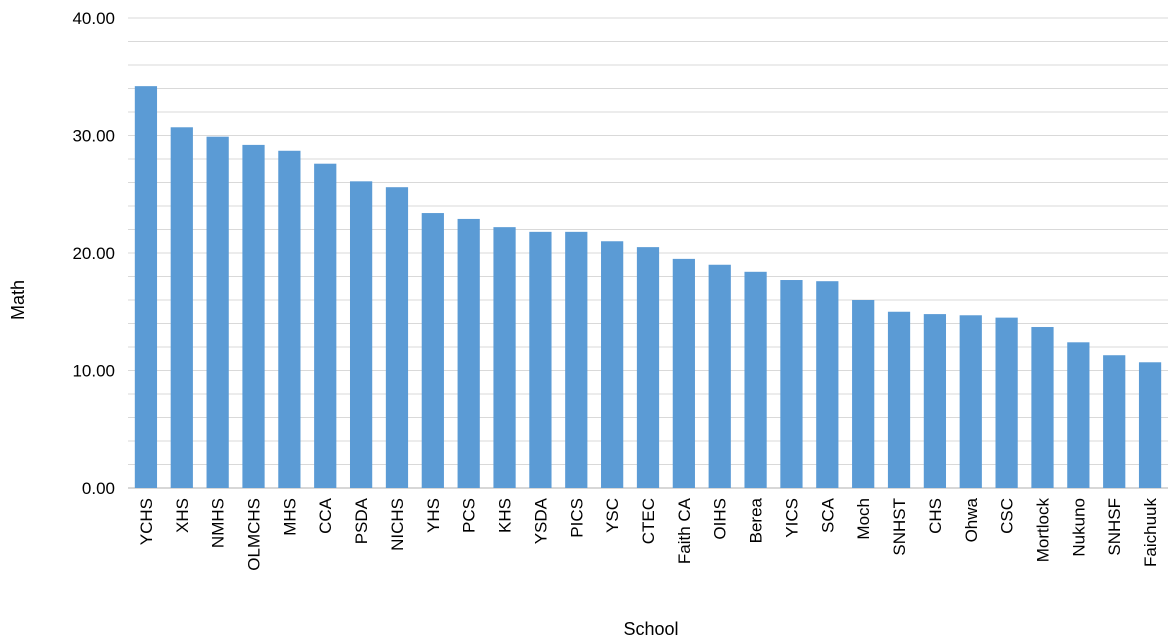 The image size is (1174, 640). What do you see at coordinates (18, 300) in the screenshot?
I see `y-axis-title: Math` at bounding box center [18, 300].